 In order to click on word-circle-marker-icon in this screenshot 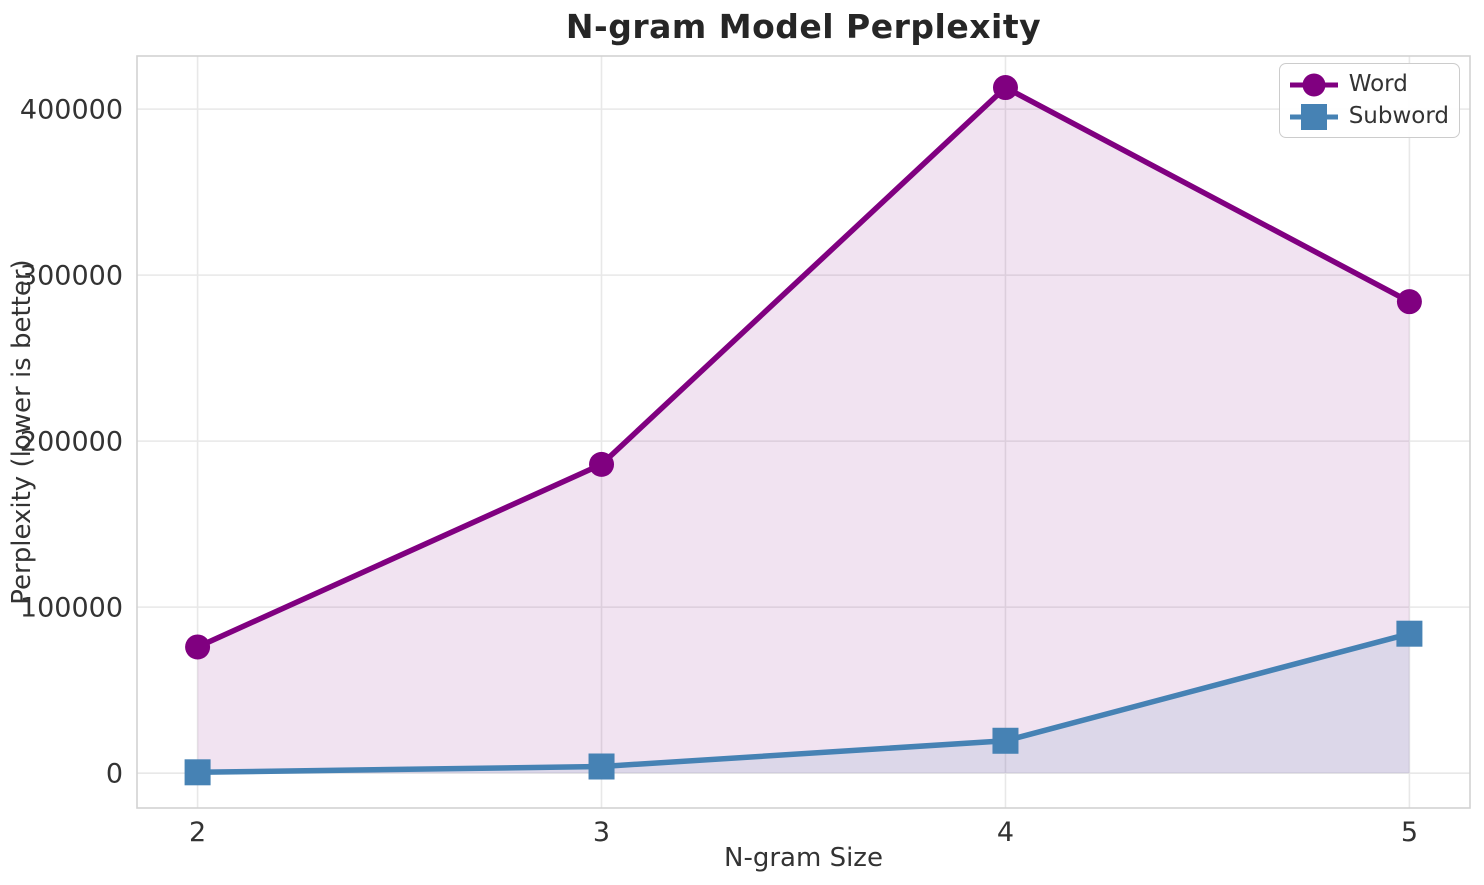, I will do `click(1313, 84)`.